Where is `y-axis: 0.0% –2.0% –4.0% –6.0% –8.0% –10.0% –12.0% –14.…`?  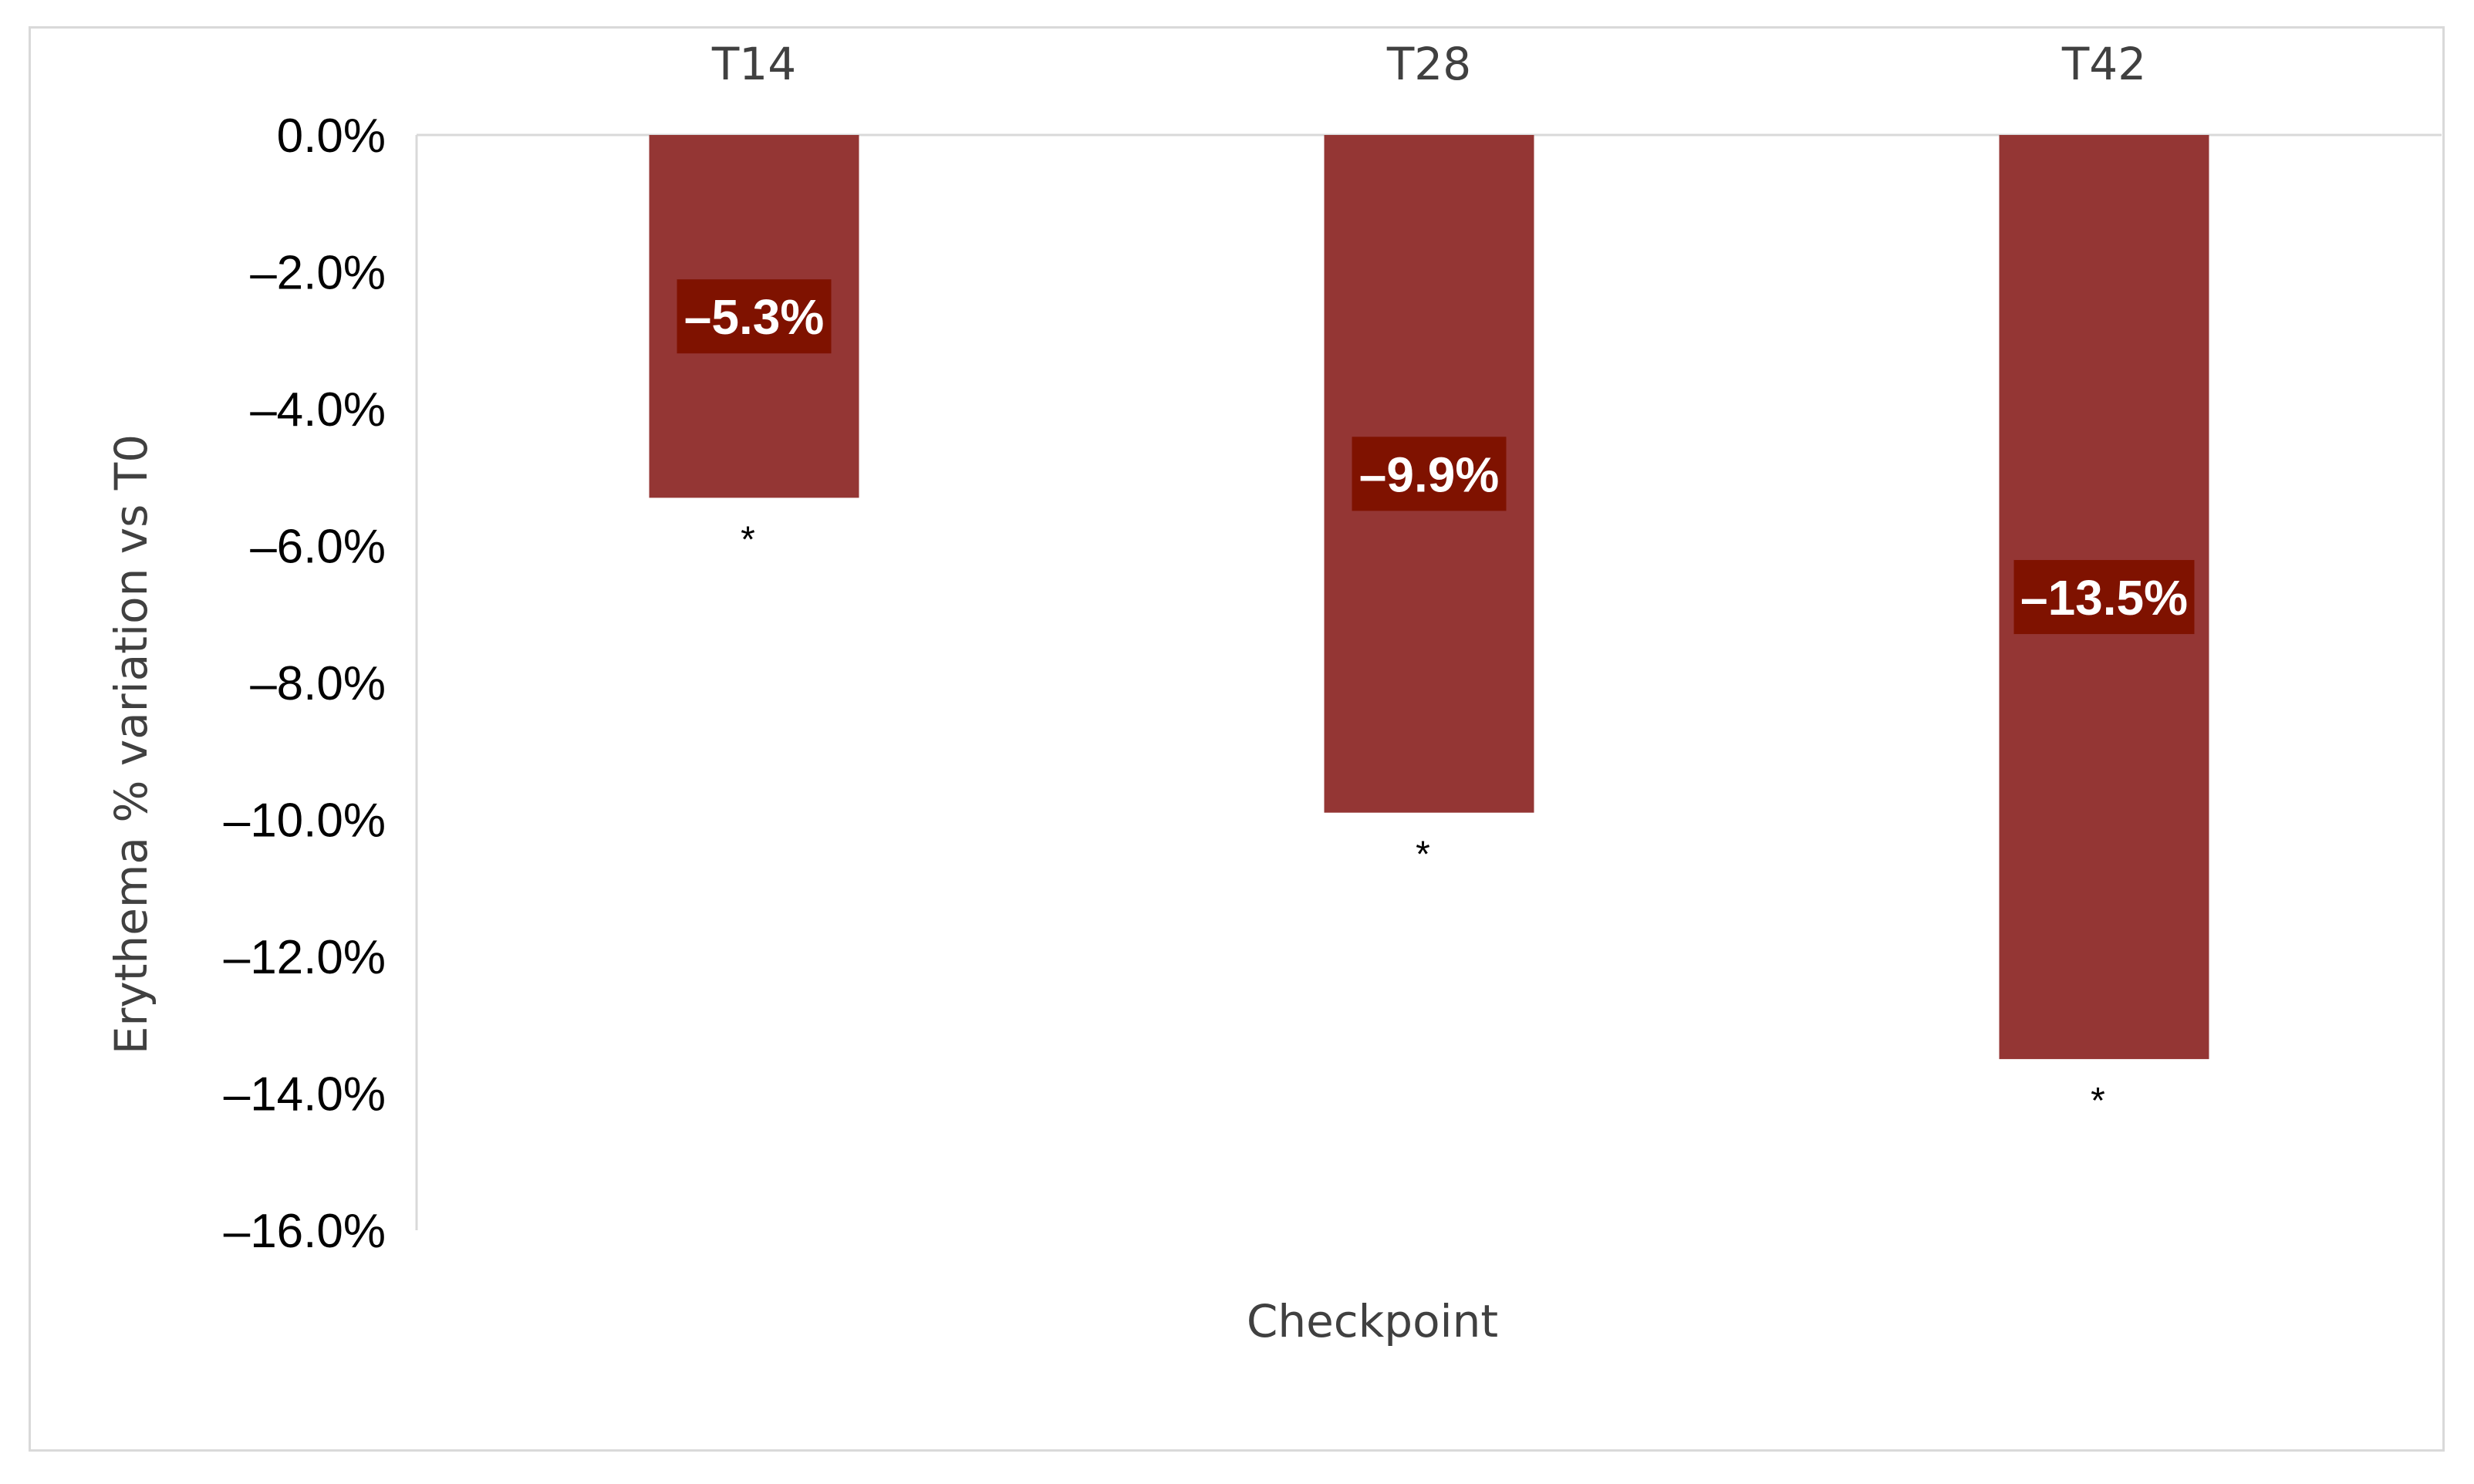 y-axis: 0.0% –2.0% –4.0% –6.0% –8.0% –10.0% –12.0% –14.… is located at coordinates (321, 684).